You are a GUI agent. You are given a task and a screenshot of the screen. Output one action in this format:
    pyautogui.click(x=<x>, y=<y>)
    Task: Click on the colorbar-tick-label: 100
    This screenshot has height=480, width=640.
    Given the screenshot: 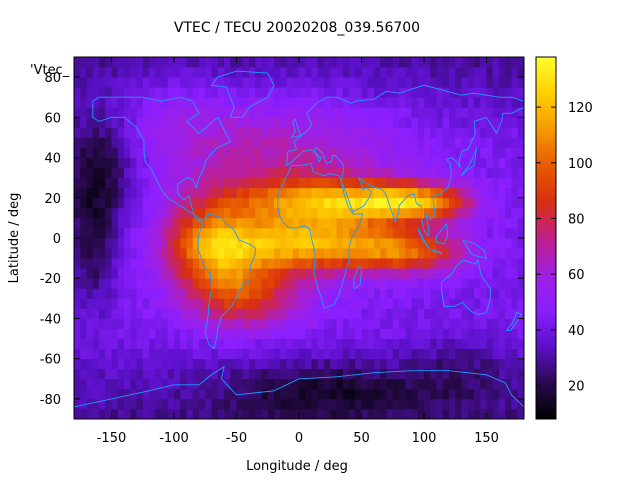 What is the action you would take?
    pyautogui.click(x=580, y=164)
    